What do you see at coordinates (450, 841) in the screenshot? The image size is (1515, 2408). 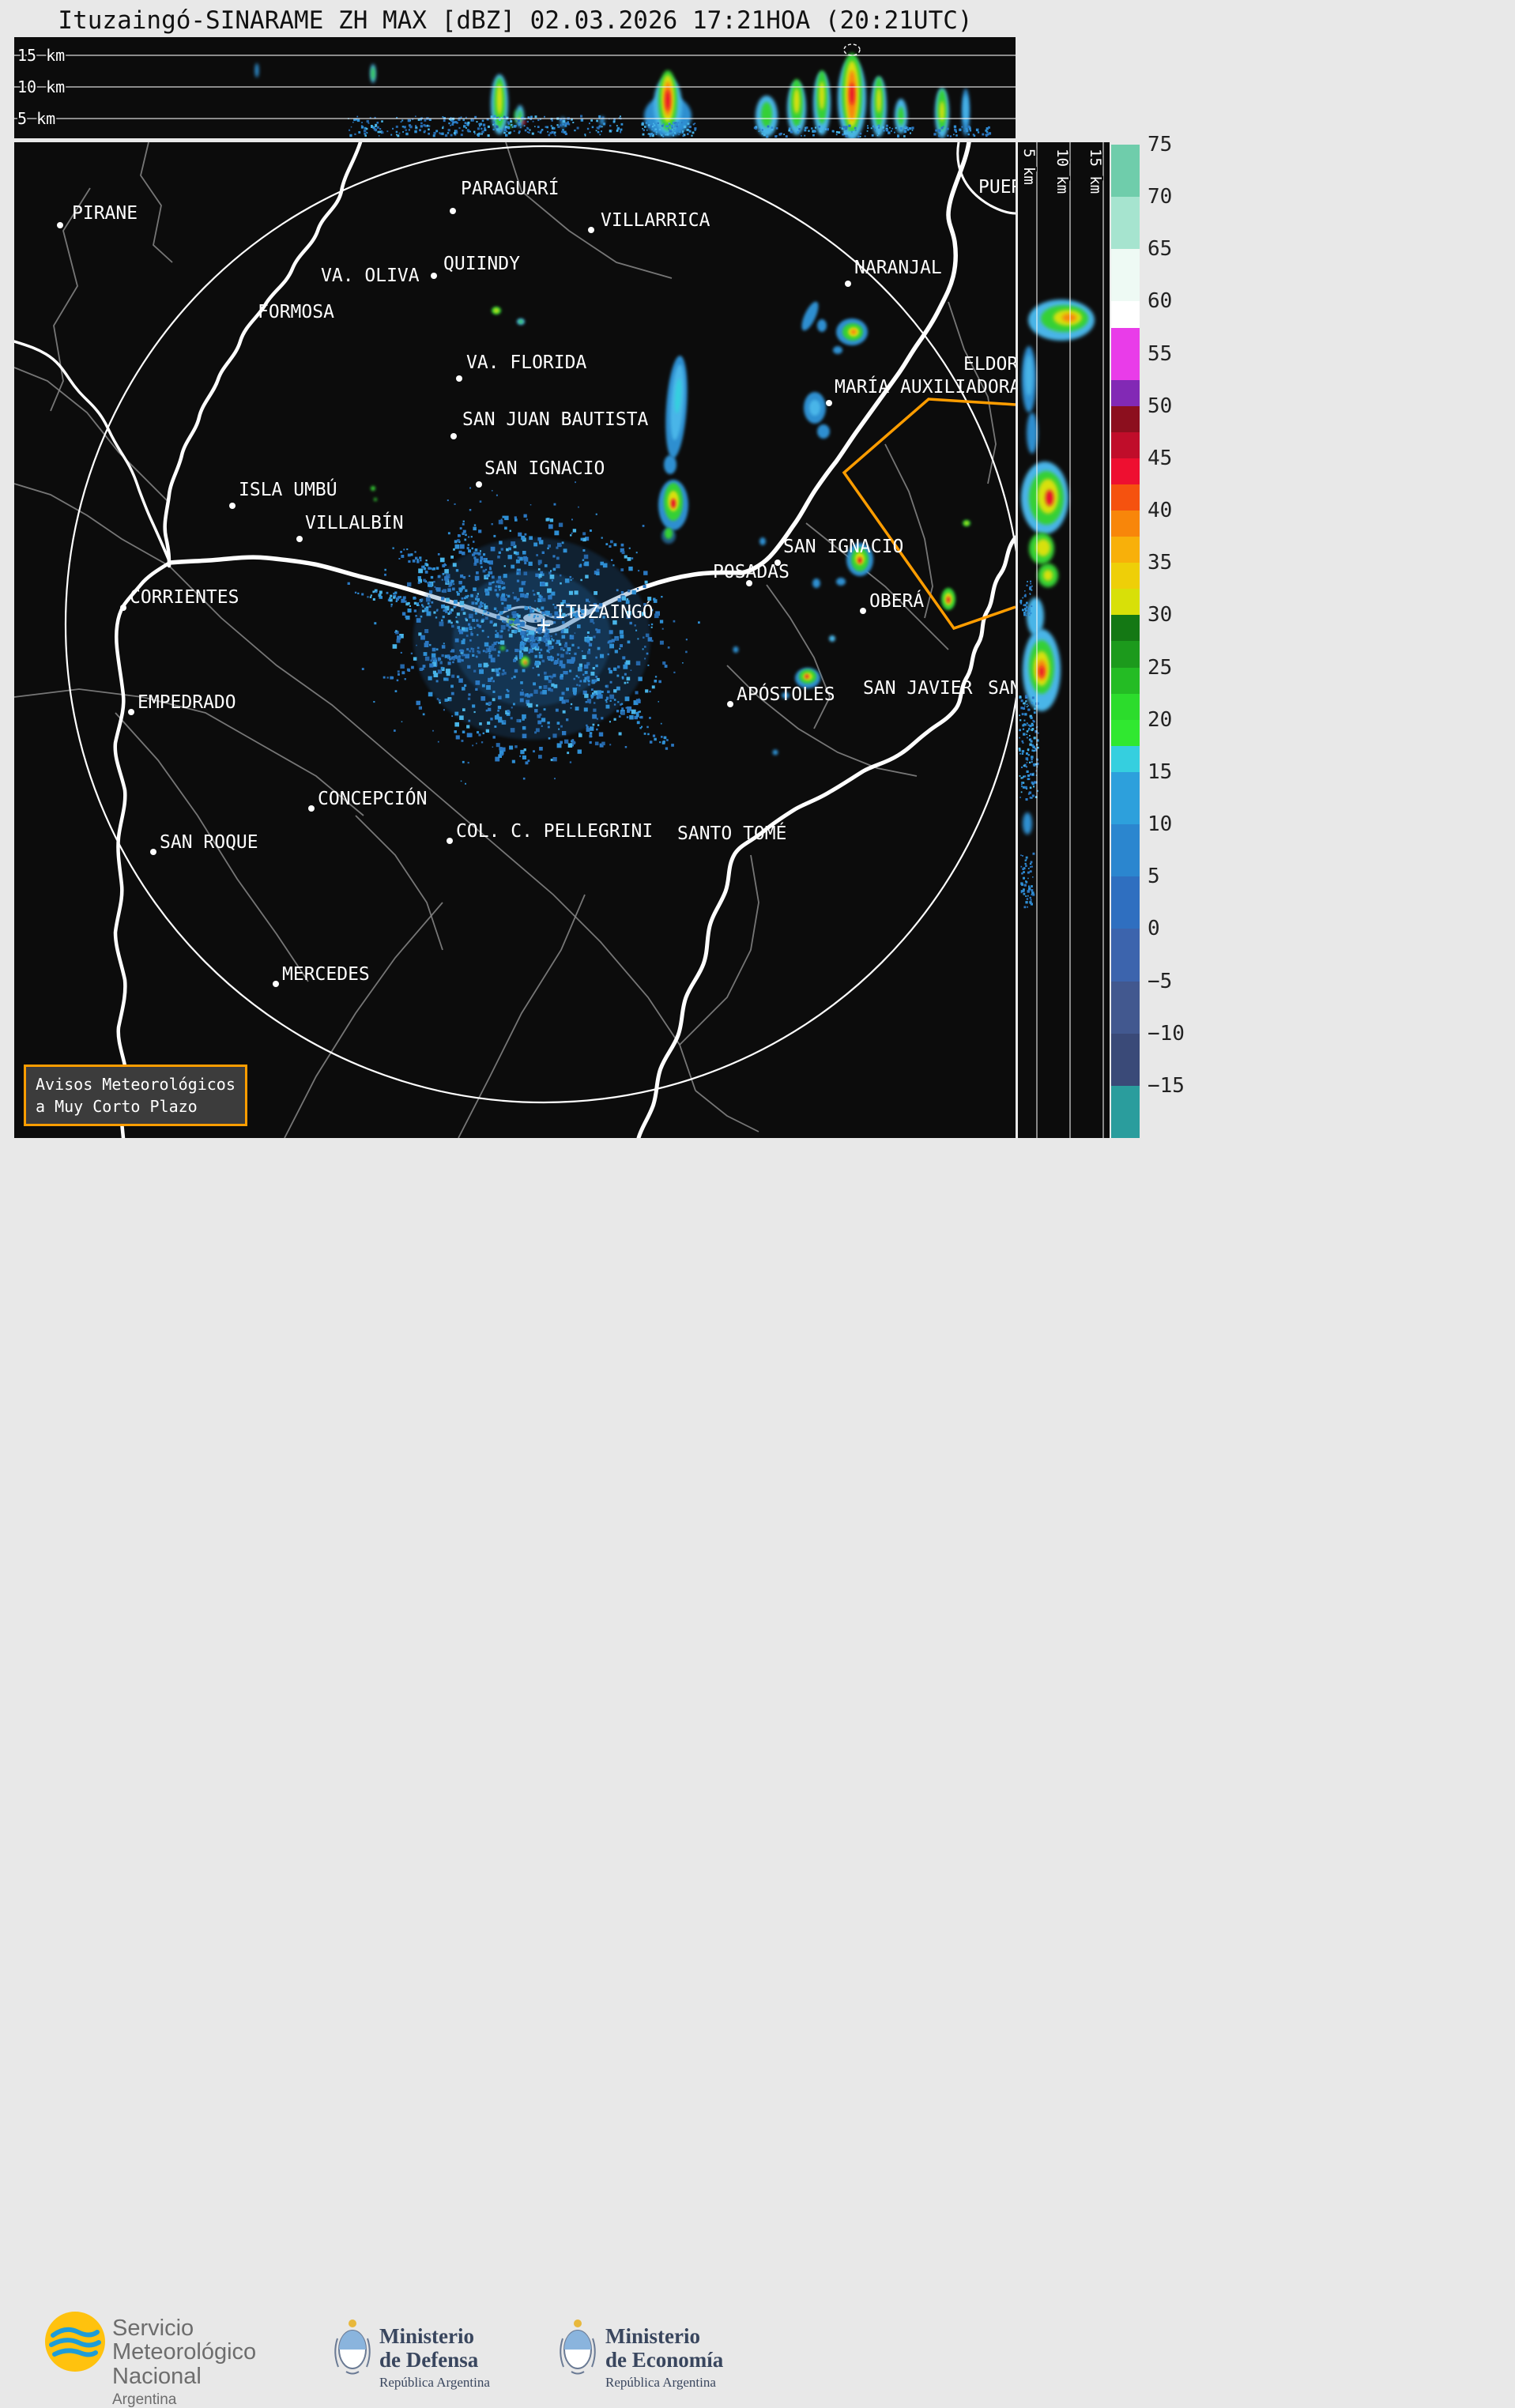 I see `city-marker` at bounding box center [450, 841].